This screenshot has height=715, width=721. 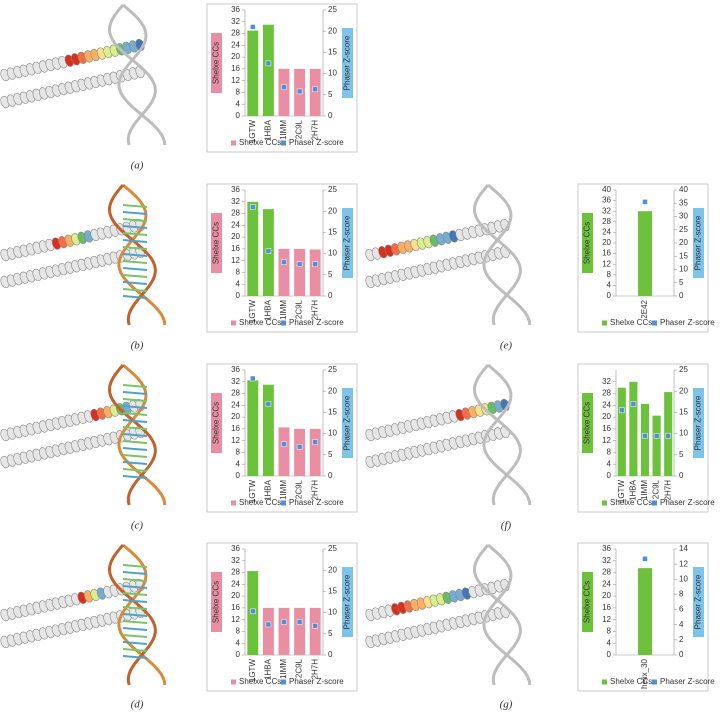 I want to click on y2-tick-label: 5, so click(x=330, y=274).